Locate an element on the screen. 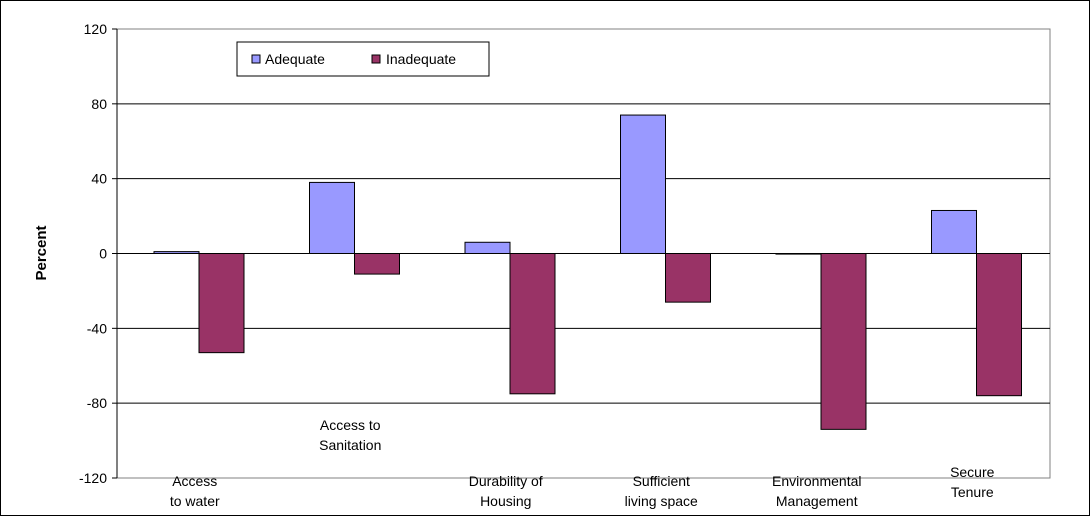 Image resolution: width=1091 pixels, height=522 pixels. y-tick-label: 0 is located at coordinates (103, 254).